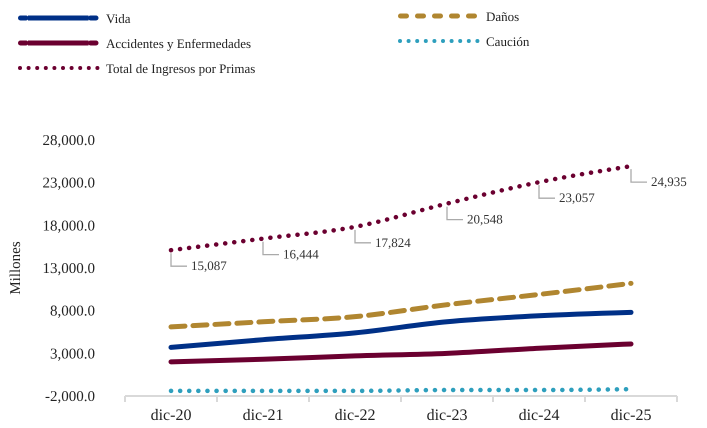  I want to click on y-tick-label: 13,000.0, so click(68, 269).